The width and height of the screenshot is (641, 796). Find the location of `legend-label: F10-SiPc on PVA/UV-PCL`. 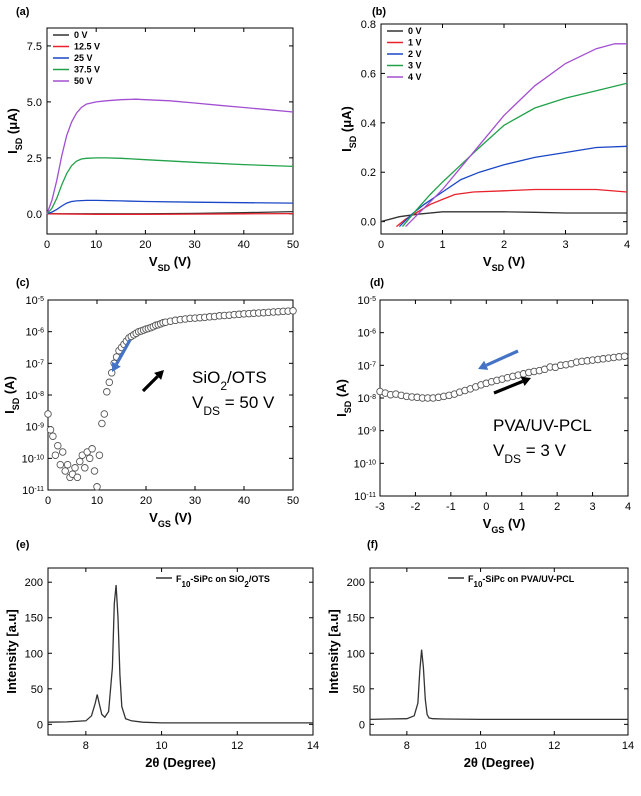

legend-label: F10-SiPc on PVA/UV-PCL is located at coordinates (521, 581).